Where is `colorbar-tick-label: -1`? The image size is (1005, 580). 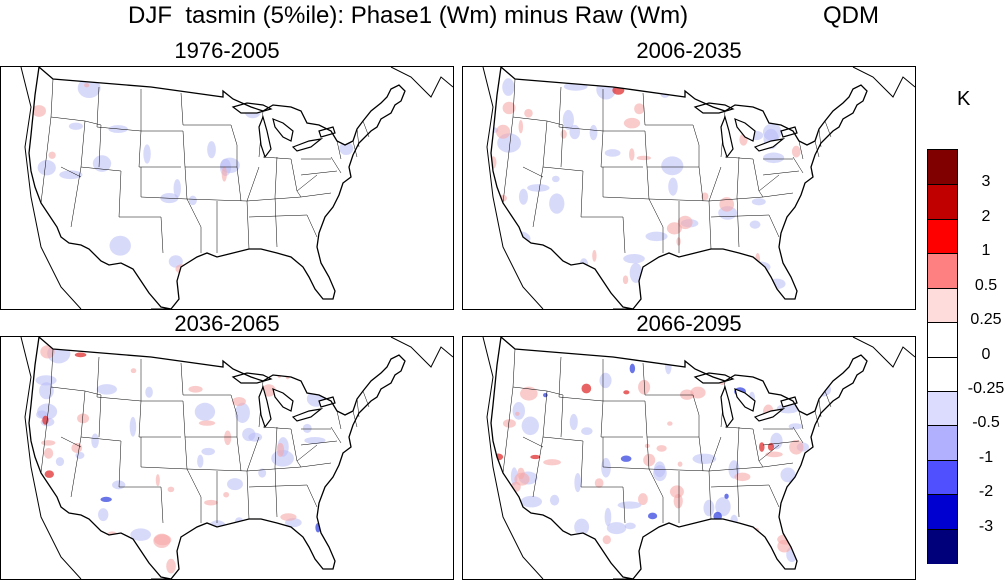
colorbar-tick-label: -1 is located at coordinates (986, 457).